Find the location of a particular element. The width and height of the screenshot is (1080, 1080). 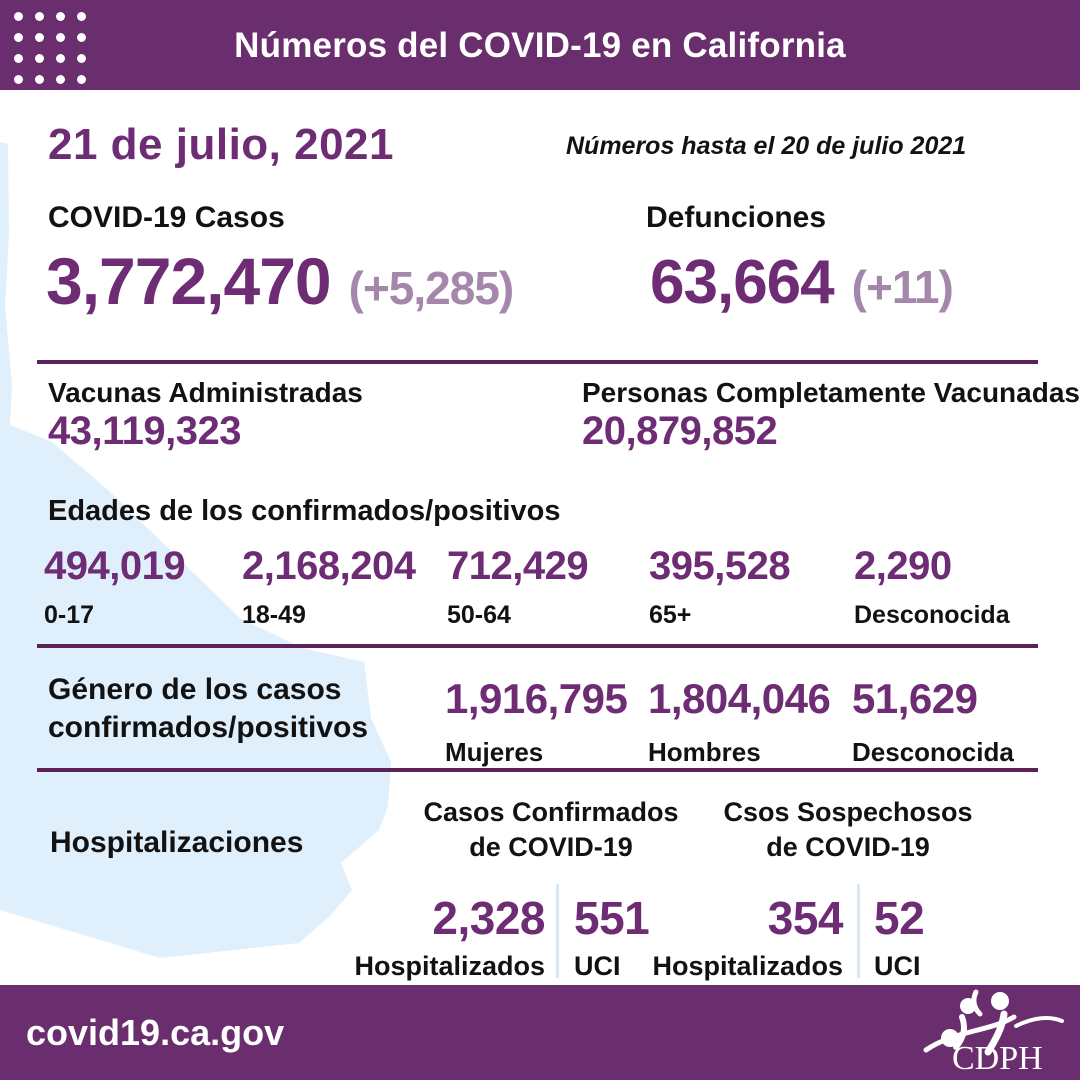

age-value: 2,168,204 is located at coordinates (329, 566).